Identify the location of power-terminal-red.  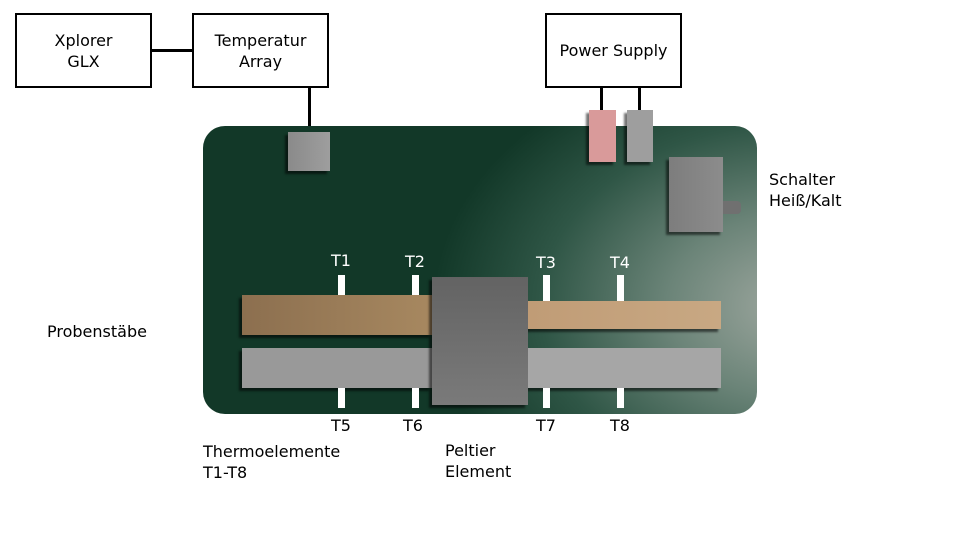
(602, 136).